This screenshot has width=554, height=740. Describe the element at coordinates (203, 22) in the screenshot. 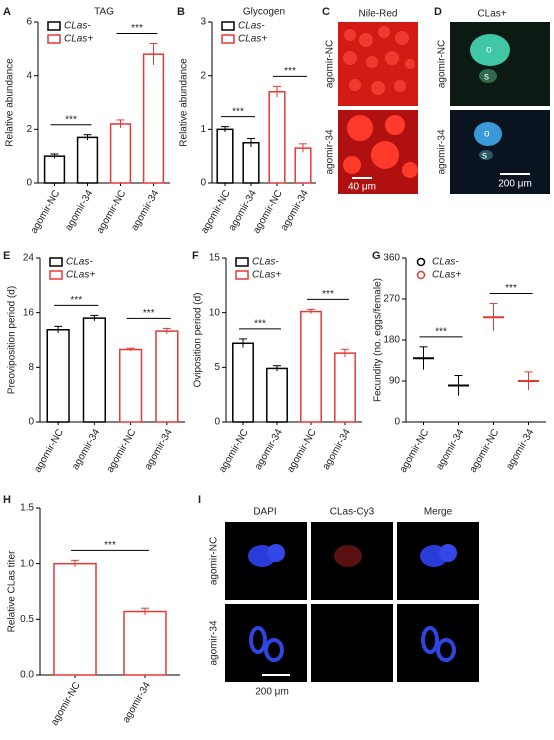

I see `y-tick-label: 3` at that location.